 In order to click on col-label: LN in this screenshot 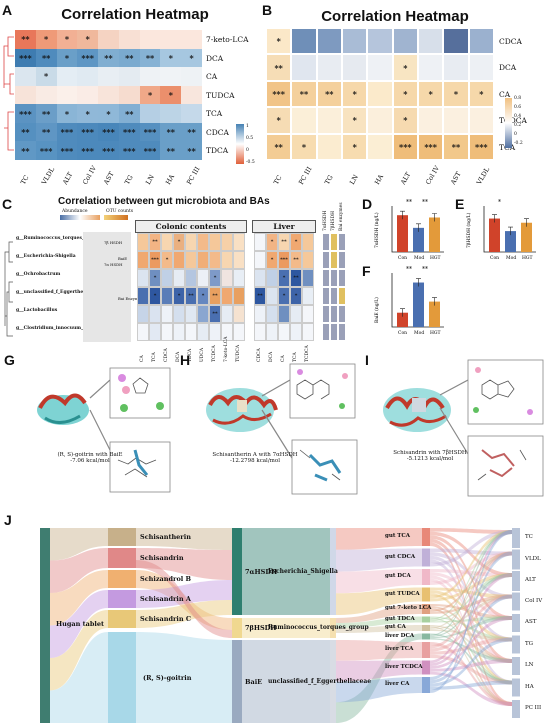, I will do `click(354, 179)`.